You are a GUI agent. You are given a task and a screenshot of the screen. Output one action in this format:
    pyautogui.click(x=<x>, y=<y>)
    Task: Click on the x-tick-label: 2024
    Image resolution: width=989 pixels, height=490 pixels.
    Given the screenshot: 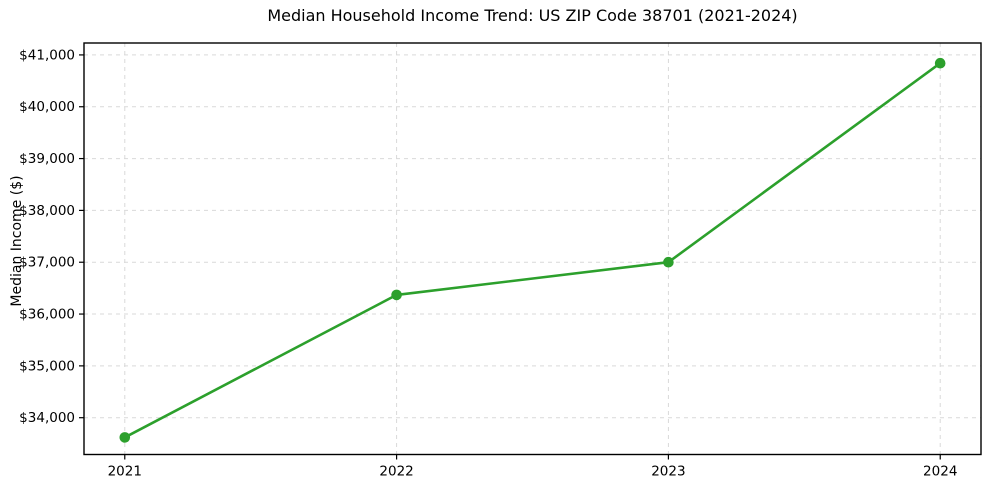 What is the action you would take?
    pyautogui.click(x=940, y=472)
    